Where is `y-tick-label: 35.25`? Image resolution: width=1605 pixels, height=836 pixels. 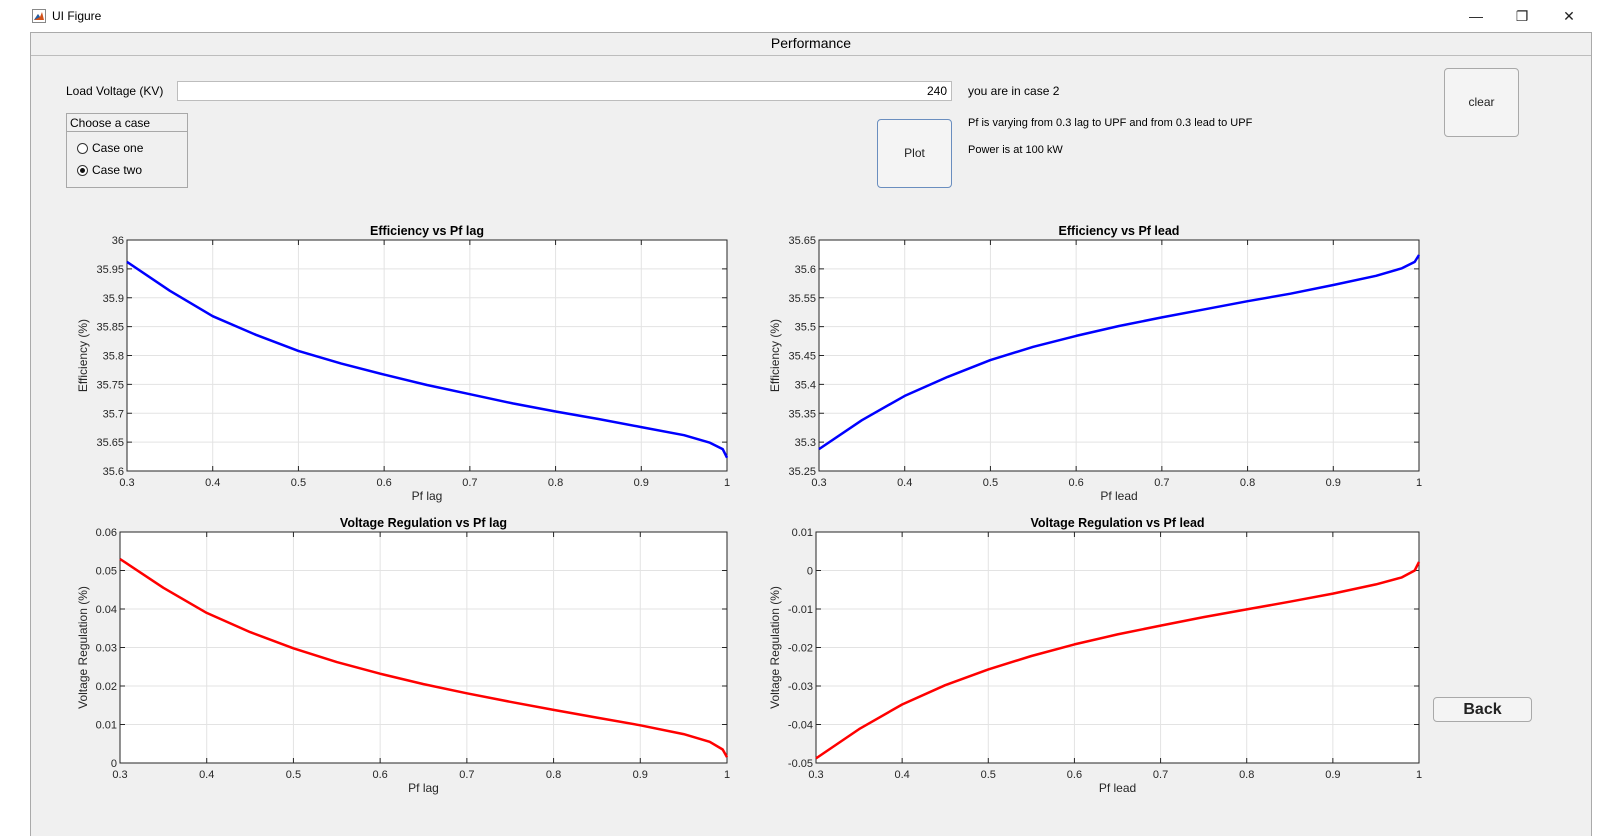 y-tick-label: 35.25 is located at coordinates (802, 472).